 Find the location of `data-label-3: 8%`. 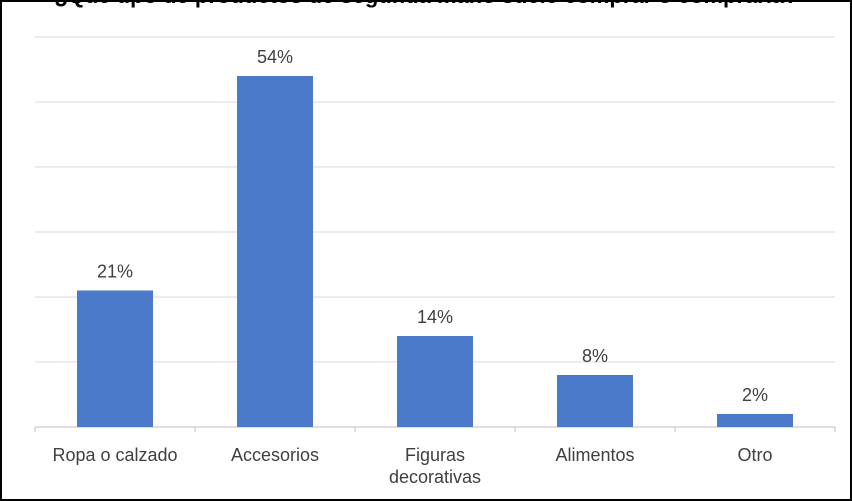

data-label-3: 8% is located at coordinates (595, 356).